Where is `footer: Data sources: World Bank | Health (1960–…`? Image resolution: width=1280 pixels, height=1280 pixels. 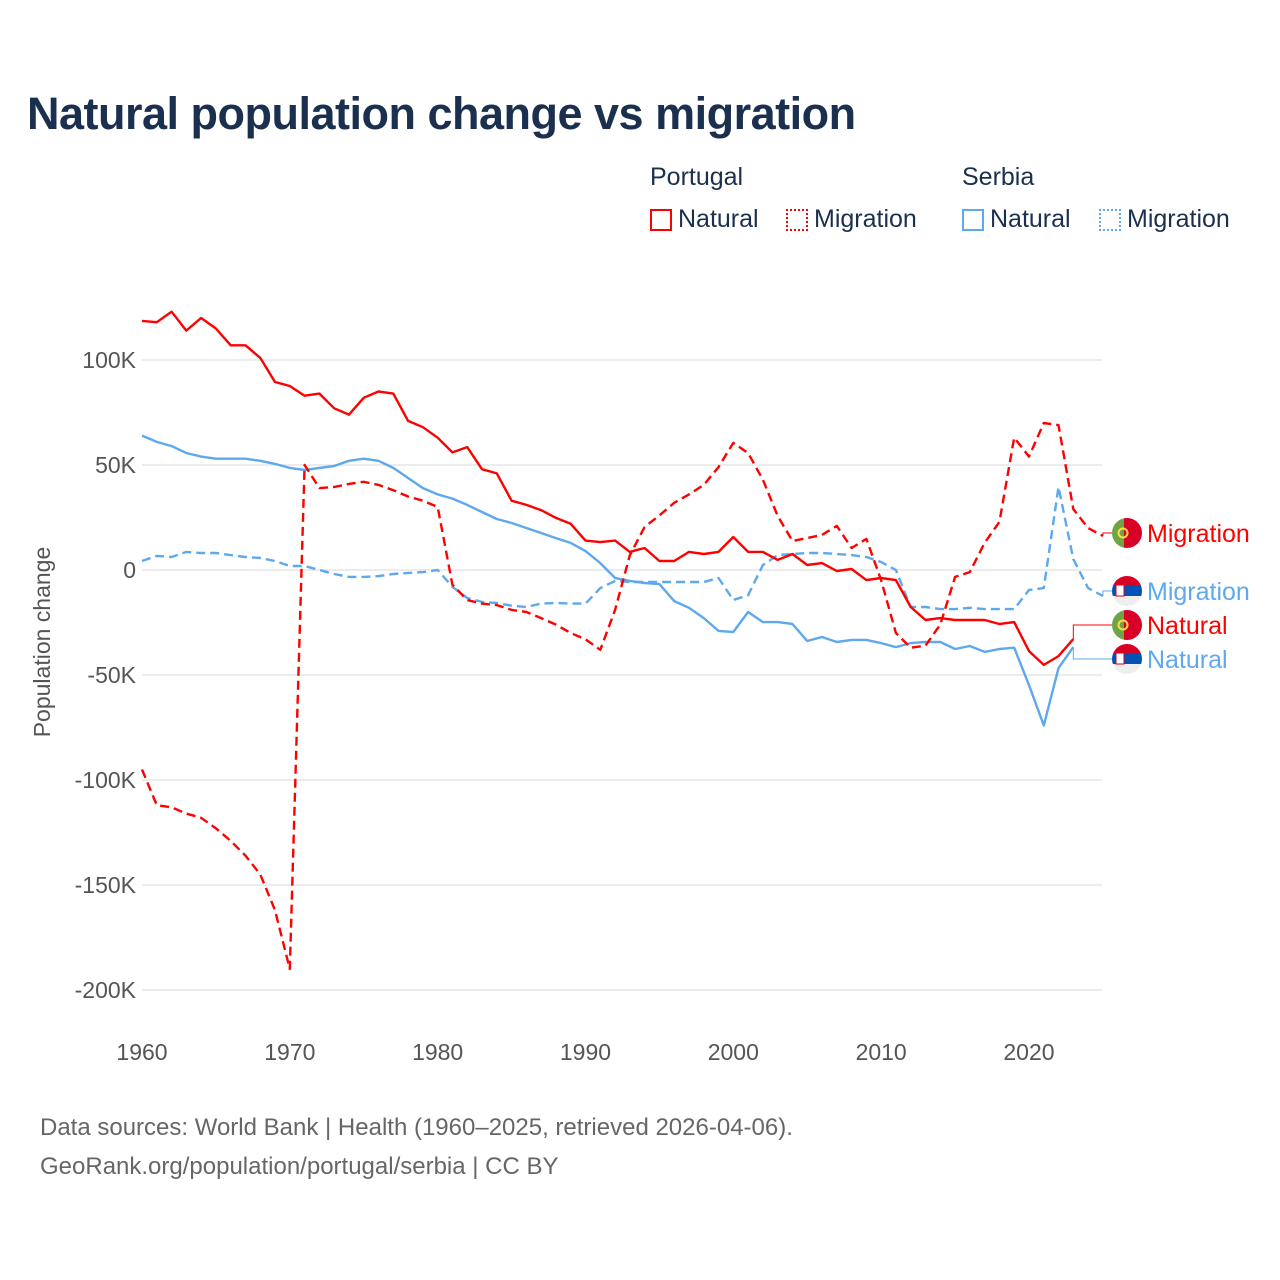 footer: Data sources: World Bank | Health (1960–… is located at coordinates (416, 1147).